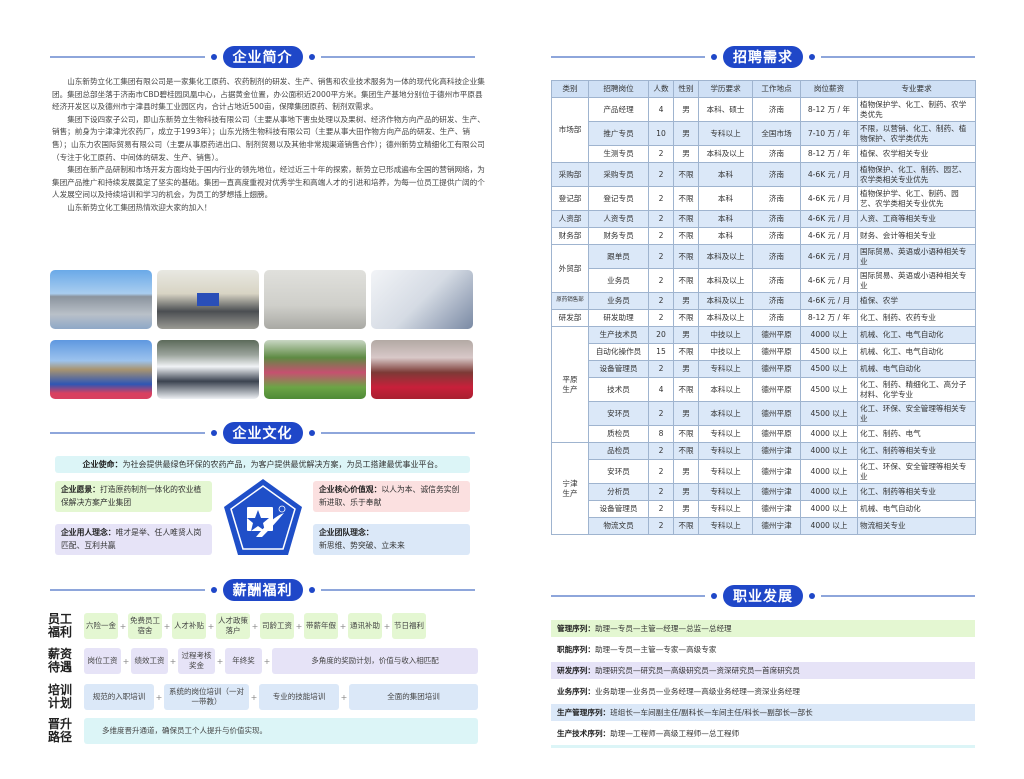  I want to click on table-cell: 物流相关专业, so click(916, 526).